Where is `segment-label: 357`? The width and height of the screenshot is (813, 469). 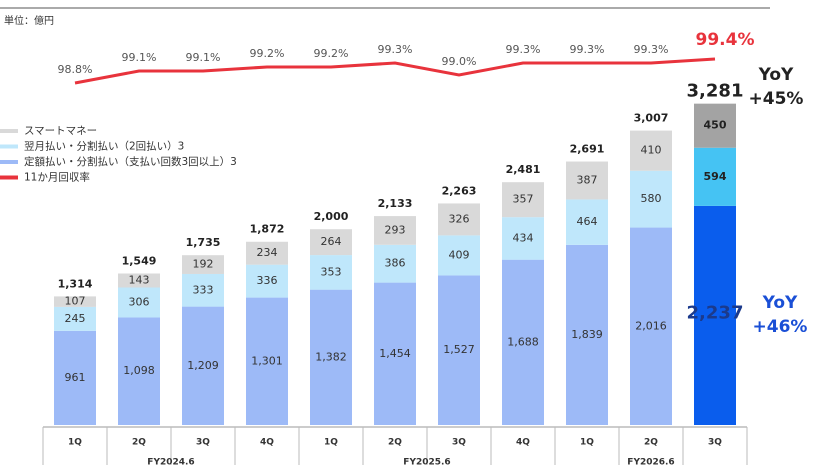
segment-label: 357 is located at coordinates (523, 199).